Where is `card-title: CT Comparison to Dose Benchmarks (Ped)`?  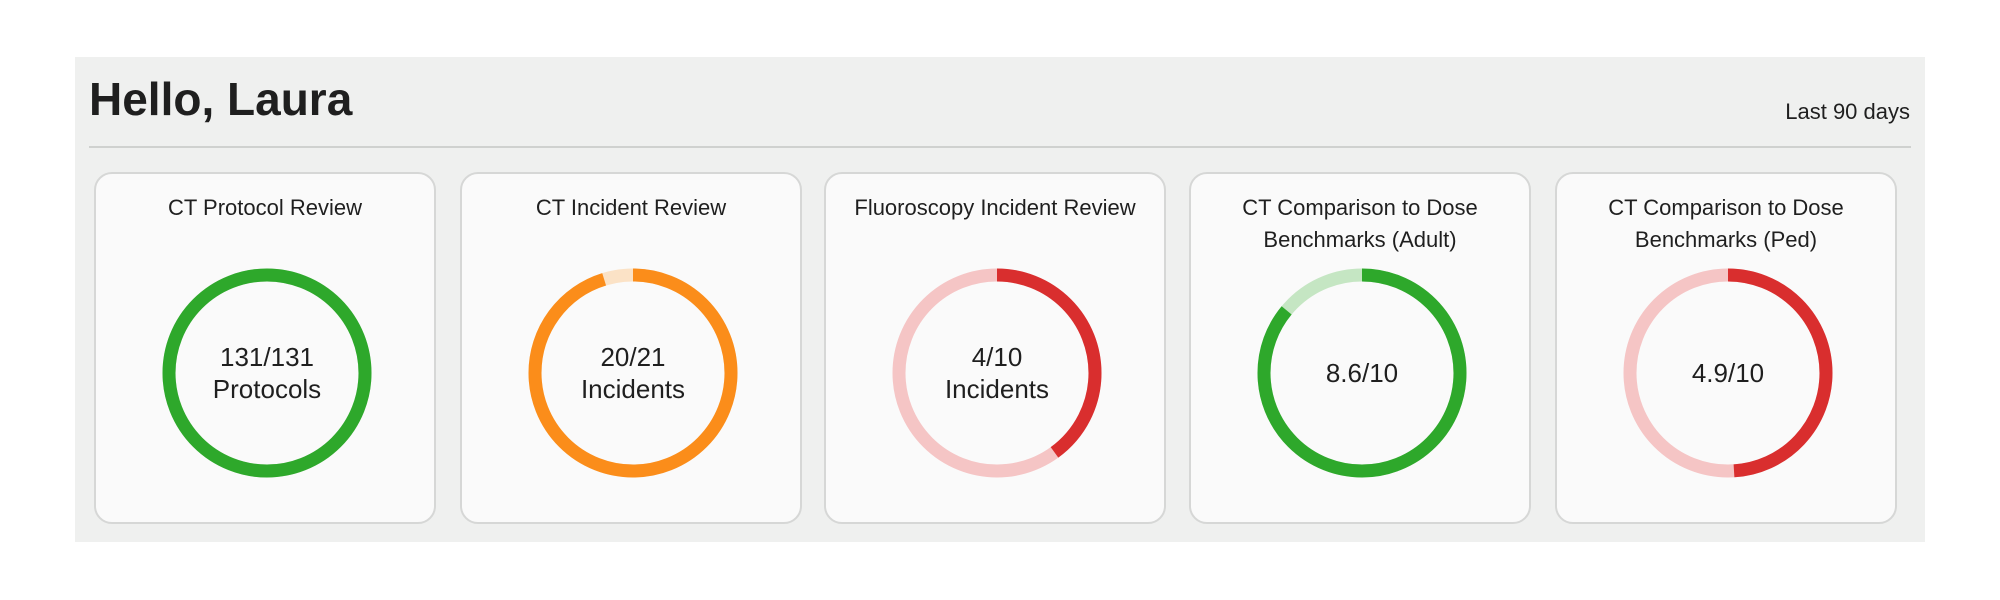 card-title: CT Comparison to Dose Benchmarks (Ped) is located at coordinates (1726, 223).